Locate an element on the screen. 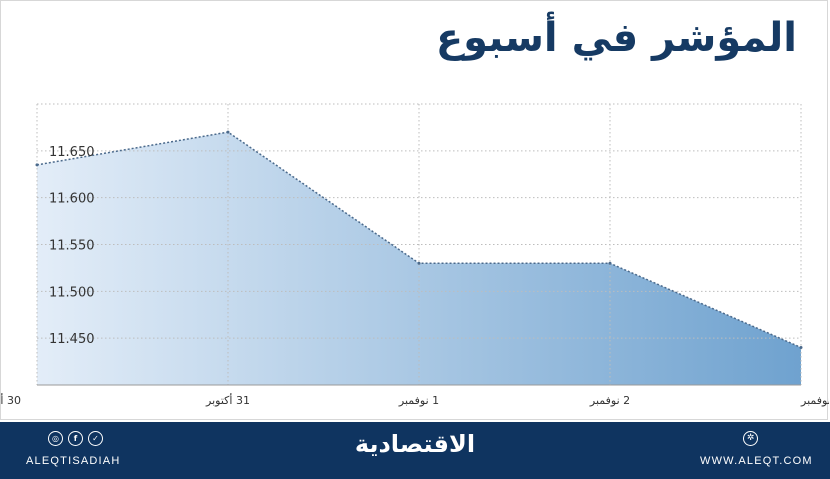 This screenshot has width=830, height=479. y-tick-label: 11.600 is located at coordinates (72, 199).